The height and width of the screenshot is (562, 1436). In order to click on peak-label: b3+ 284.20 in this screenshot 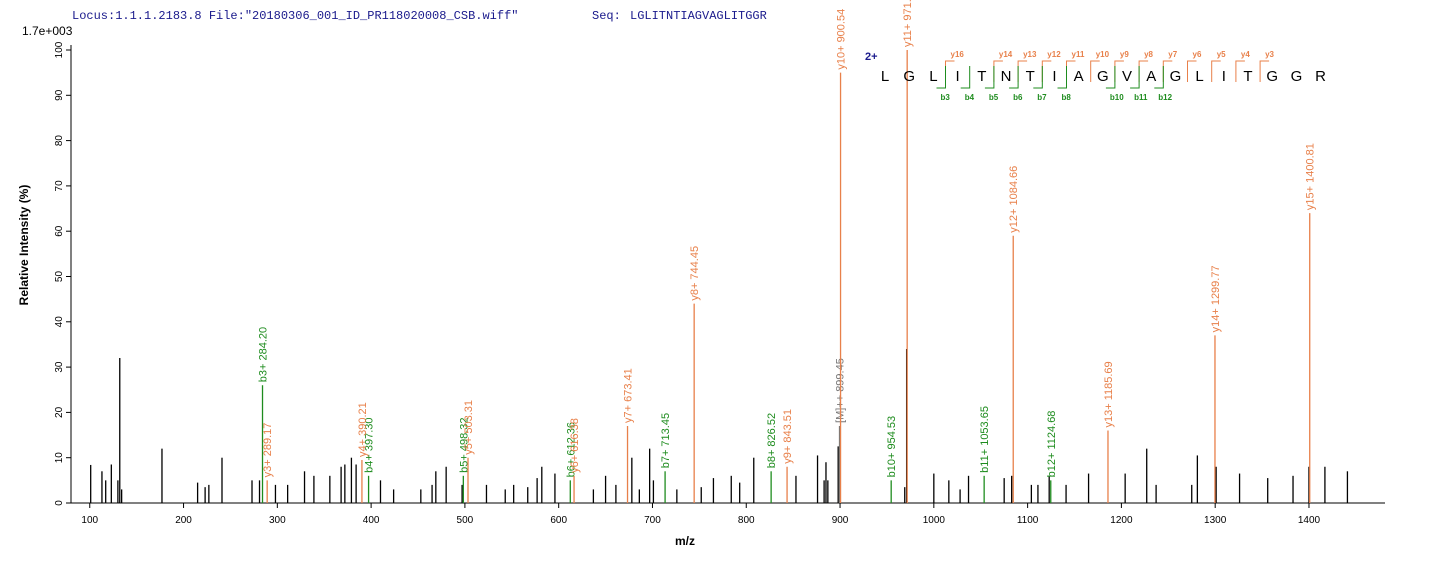, I will do `click(264, 354)`.